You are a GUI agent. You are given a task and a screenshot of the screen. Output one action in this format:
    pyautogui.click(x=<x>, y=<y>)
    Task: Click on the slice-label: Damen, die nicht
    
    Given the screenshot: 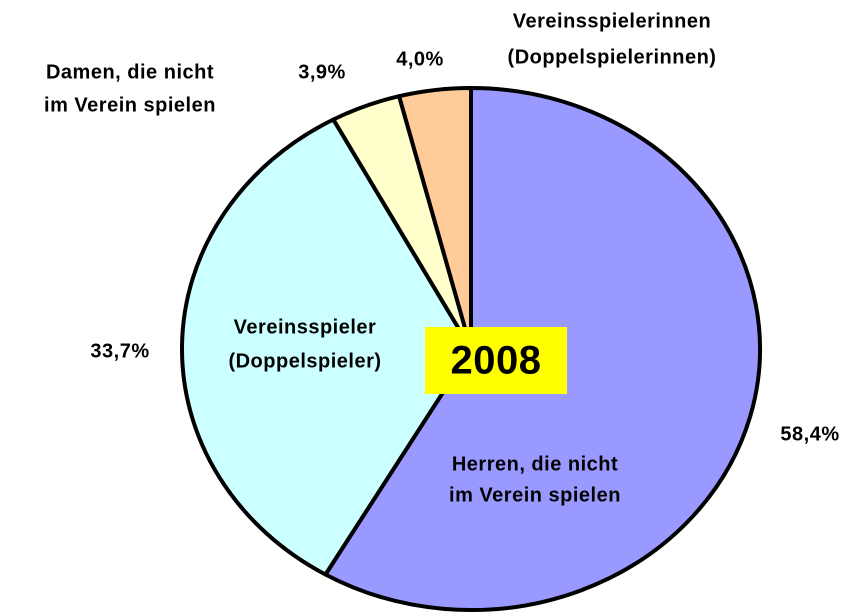 What is the action you would take?
    pyautogui.click(x=130, y=72)
    